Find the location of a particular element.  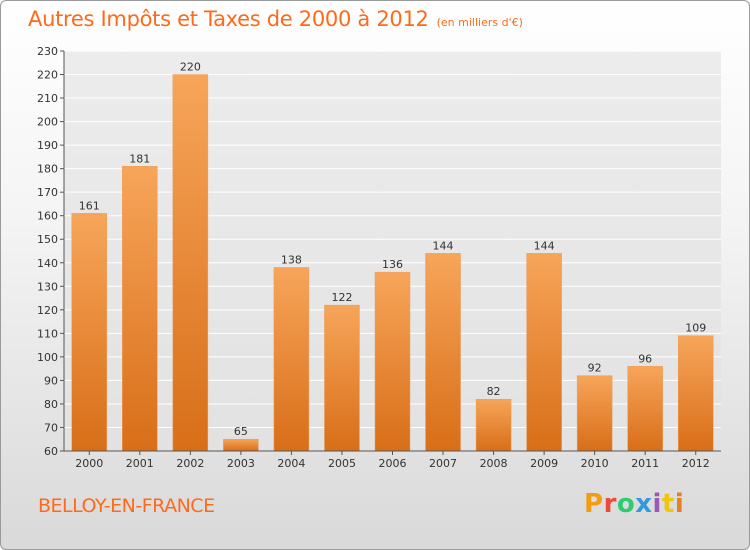

logo-letter: r is located at coordinates (610, 504).